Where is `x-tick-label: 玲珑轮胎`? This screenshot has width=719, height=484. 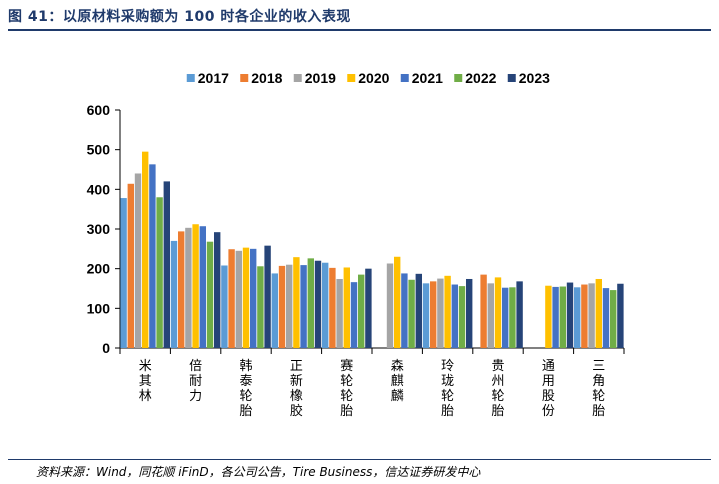 x-tick-label: 玲珑轮胎 is located at coordinates (447, 389).